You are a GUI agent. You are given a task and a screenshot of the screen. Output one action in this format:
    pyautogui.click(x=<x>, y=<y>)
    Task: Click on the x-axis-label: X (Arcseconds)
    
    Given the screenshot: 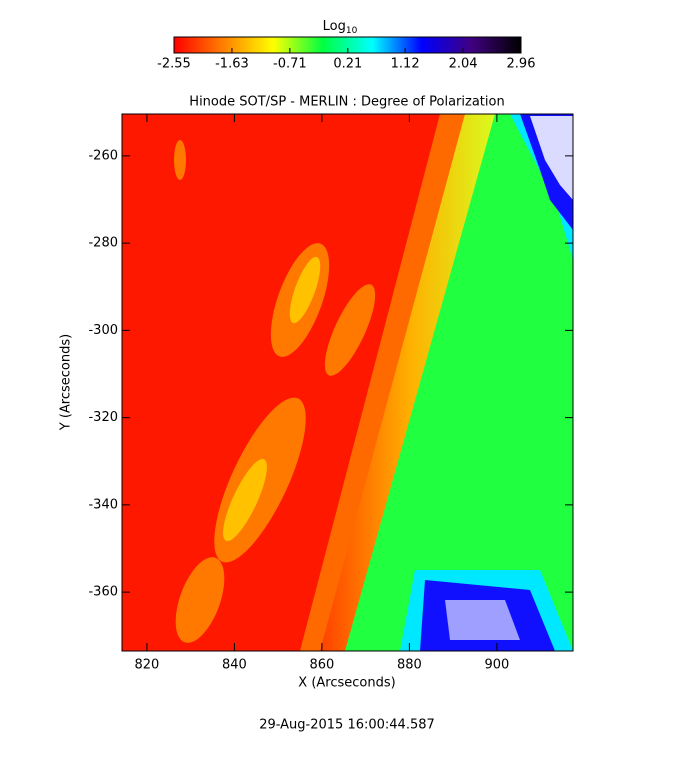 What is the action you would take?
    pyautogui.click(x=346, y=683)
    